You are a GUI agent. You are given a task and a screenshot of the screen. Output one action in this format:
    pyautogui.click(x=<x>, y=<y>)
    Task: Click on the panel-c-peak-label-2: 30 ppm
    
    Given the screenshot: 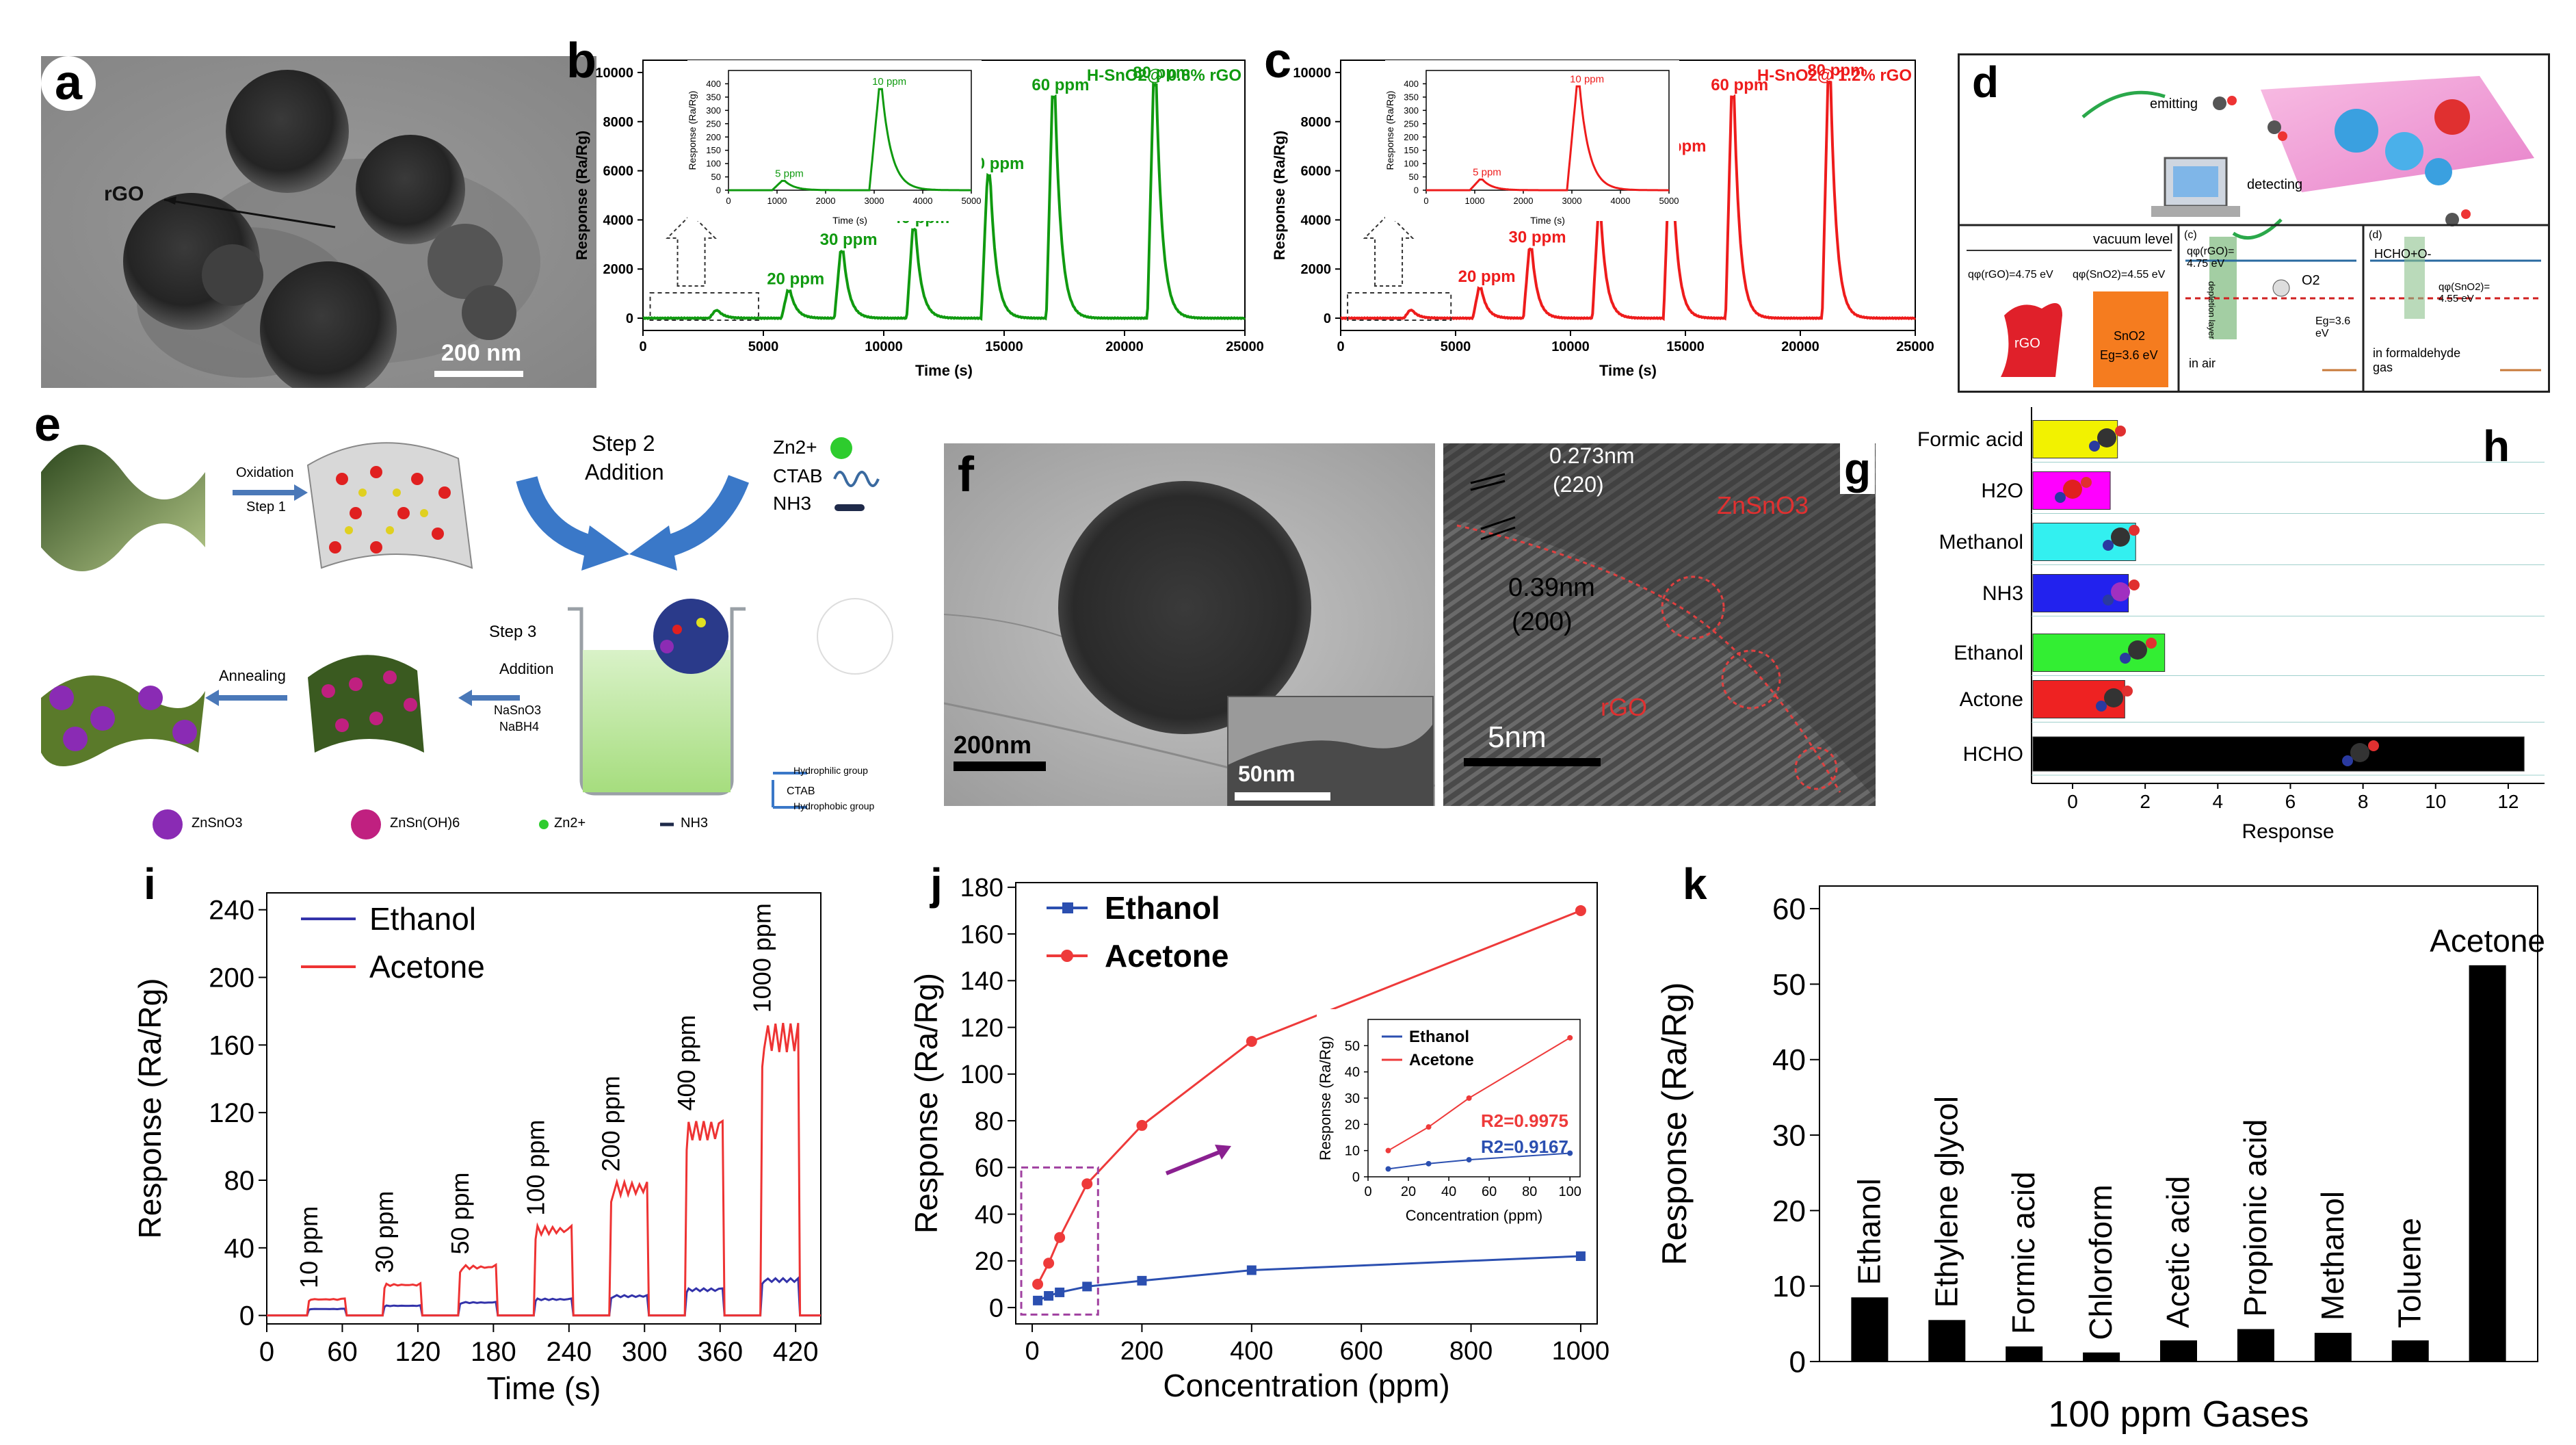 What is the action you would take?
    pyautogui.click(x=1537, y=238)
    